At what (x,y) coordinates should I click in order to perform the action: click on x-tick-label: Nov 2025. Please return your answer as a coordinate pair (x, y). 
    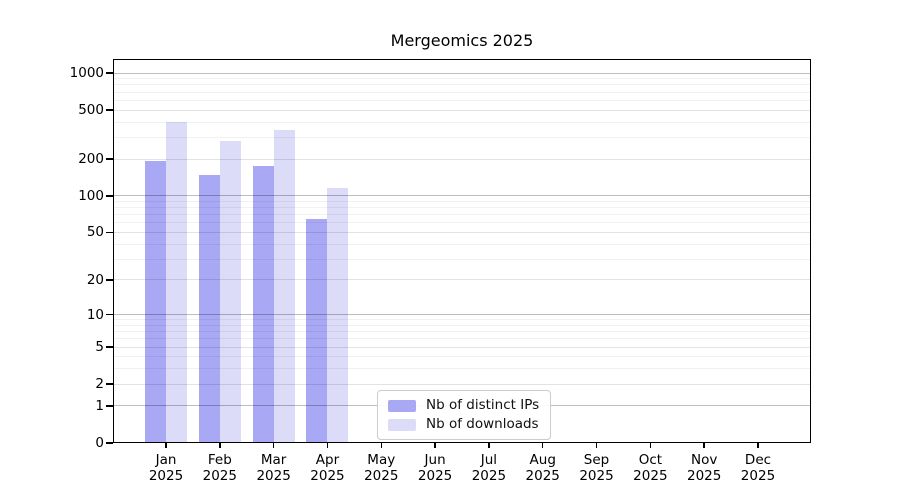
    Looking at the image, I should click on (704, 468).